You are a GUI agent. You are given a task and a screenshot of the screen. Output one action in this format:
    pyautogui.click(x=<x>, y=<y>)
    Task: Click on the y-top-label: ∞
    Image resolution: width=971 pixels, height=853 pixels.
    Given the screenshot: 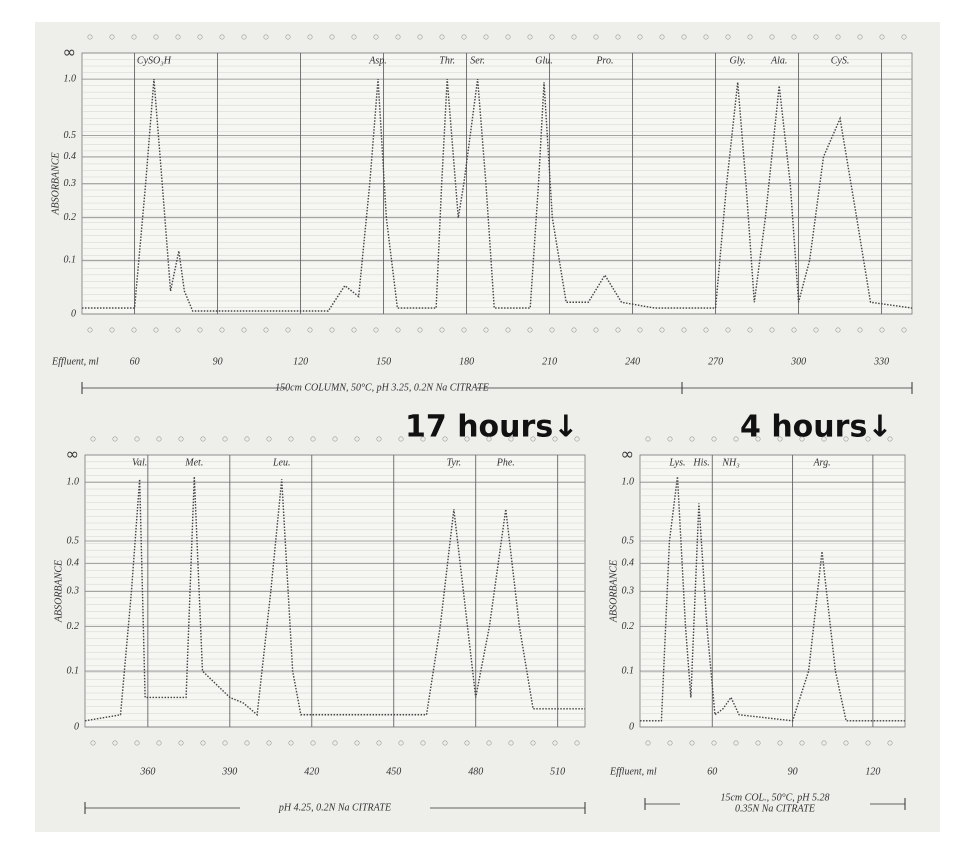 What is the action you would take?
    pyautogui.click(x=69, y=52)
    